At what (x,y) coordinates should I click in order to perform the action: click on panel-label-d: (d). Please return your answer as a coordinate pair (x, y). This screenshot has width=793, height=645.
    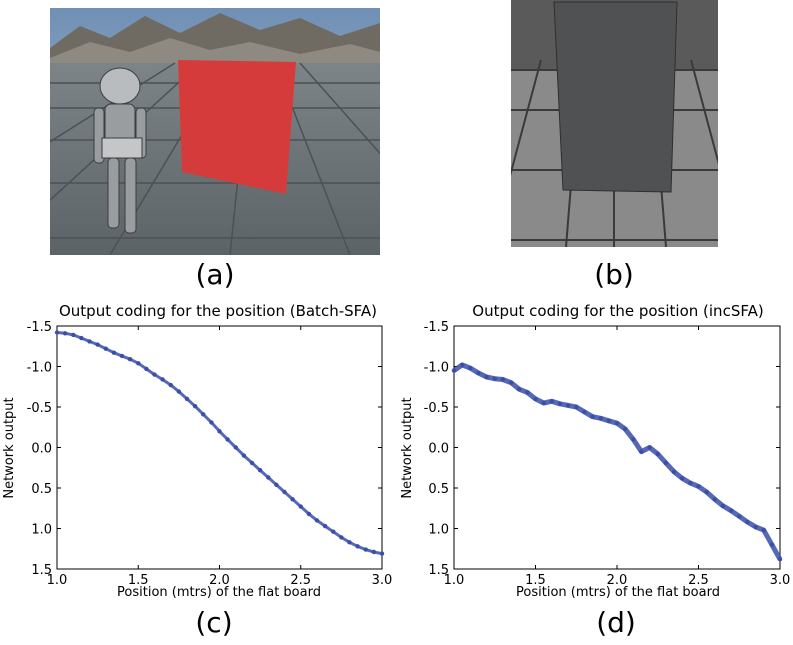
    Looking at the image, I should click on (616, 622).